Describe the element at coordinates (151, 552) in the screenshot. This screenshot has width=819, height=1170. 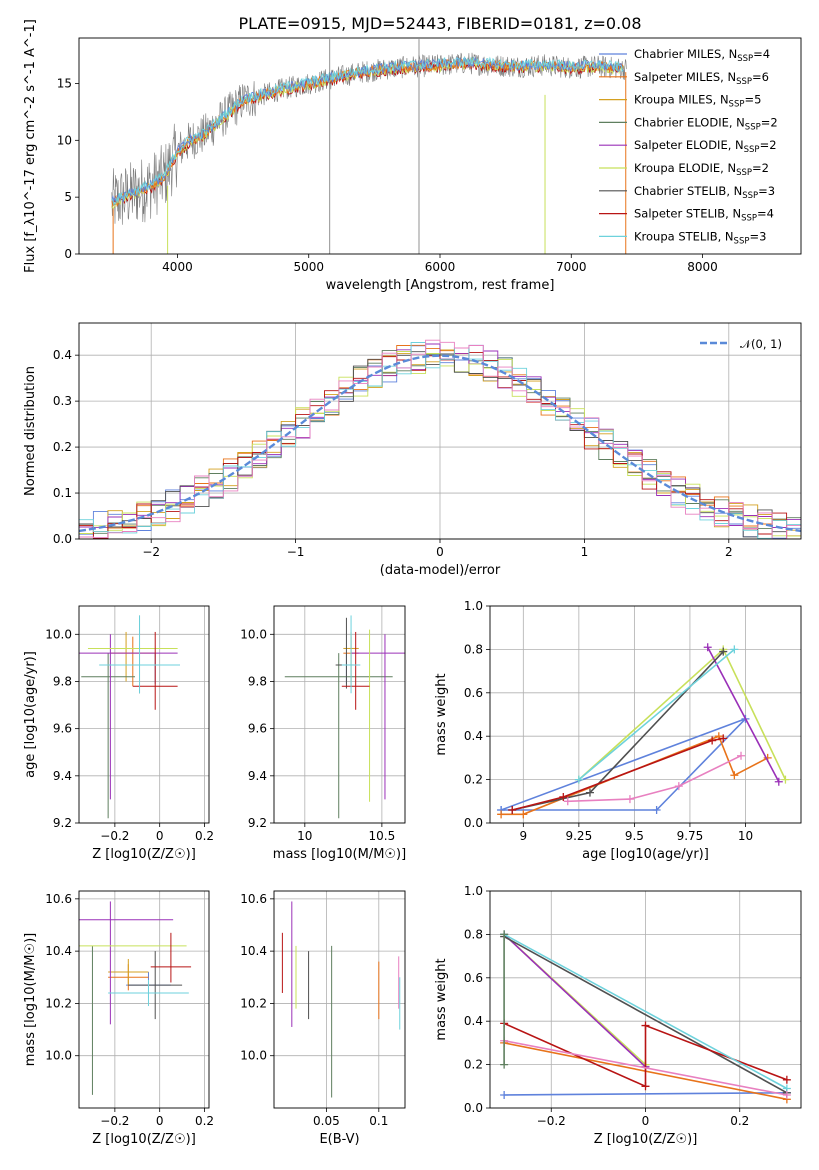
I see `x-tick-label: −2` at that location.